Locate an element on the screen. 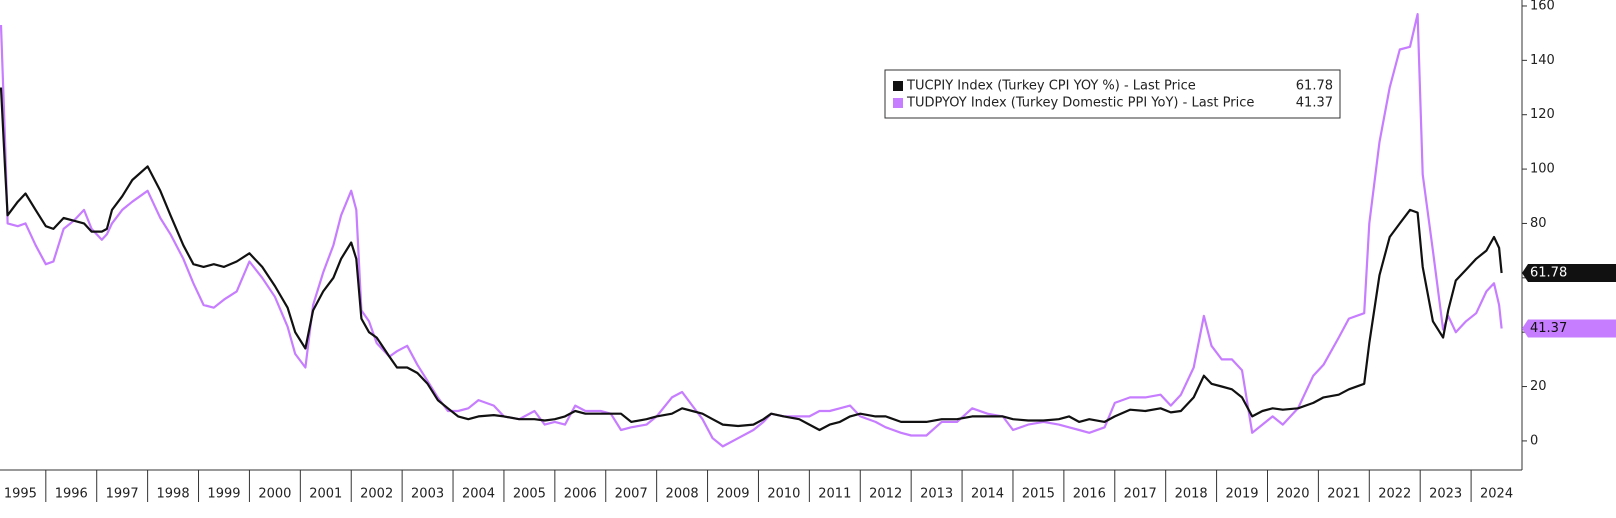 This screenshot has height=518, width=1616. last-value-tag: 61.78 is located at coordinates (1569, 272).